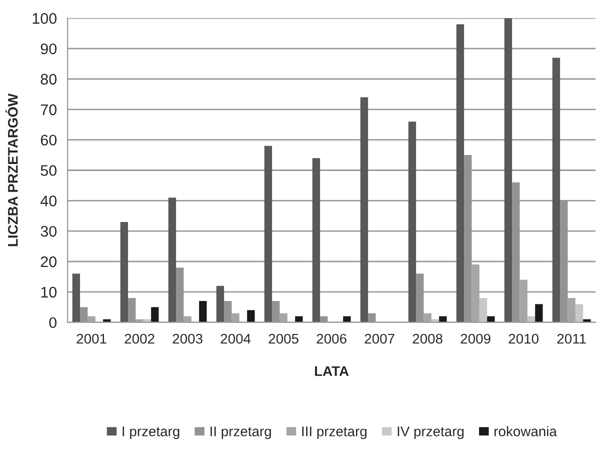 This screenshot has height=454, width=614. I want to click on x-tick-label: 2004, so click(235, 339).